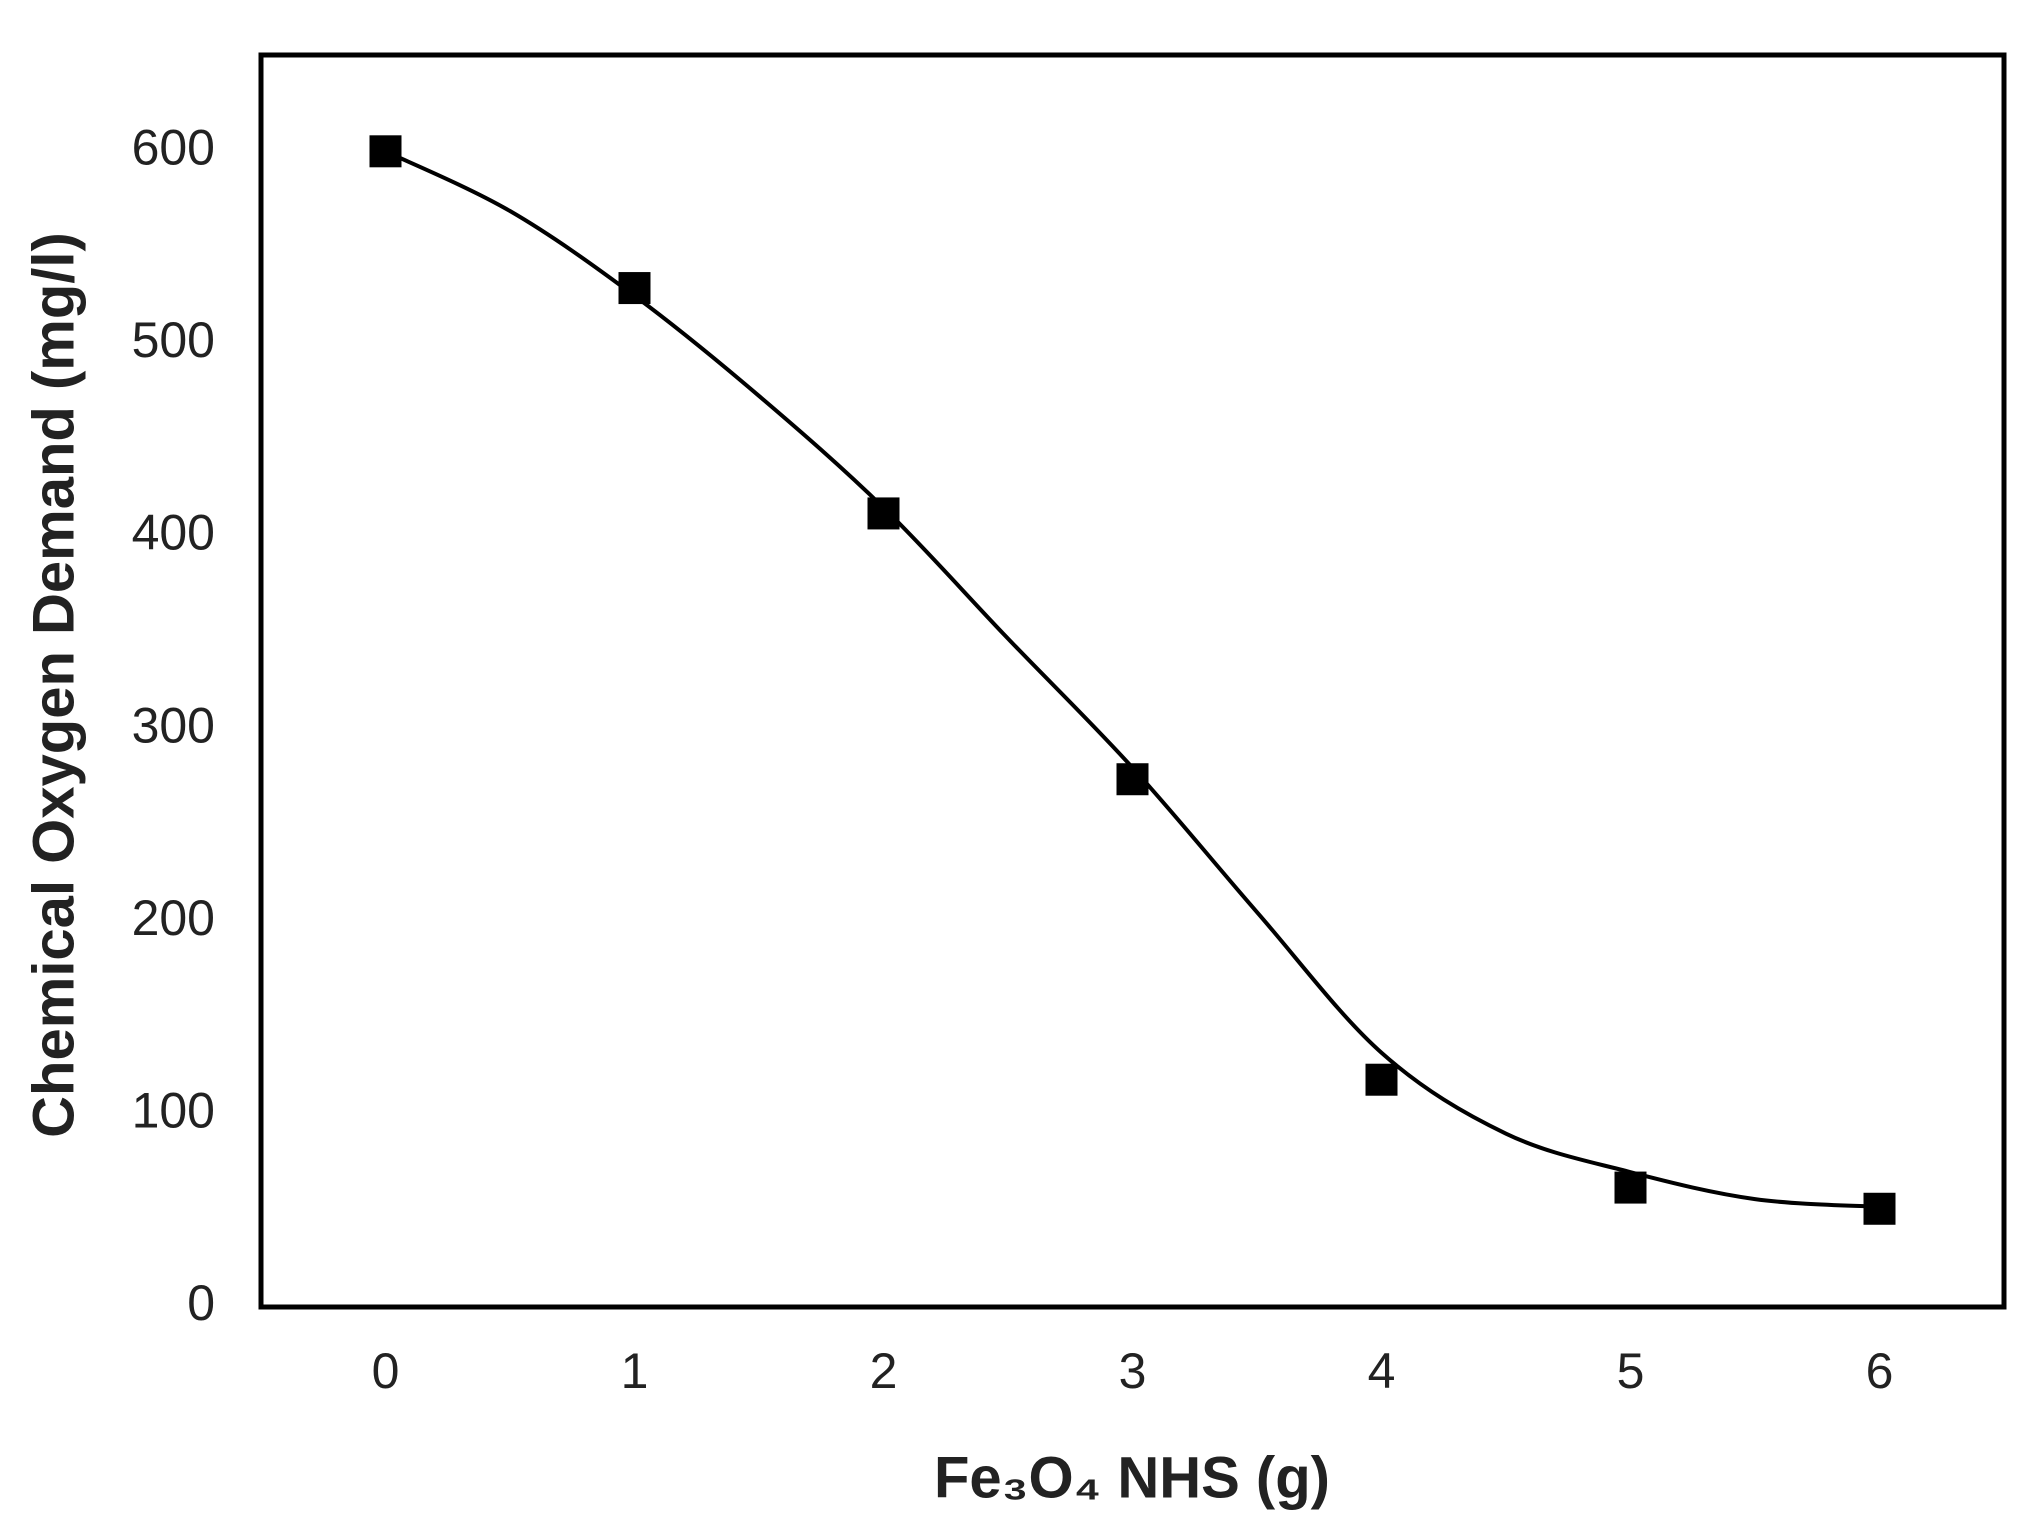 This screenshot has height=1538, width=2033. I want to click on y-tick-label: 100, so click(173, 1111).